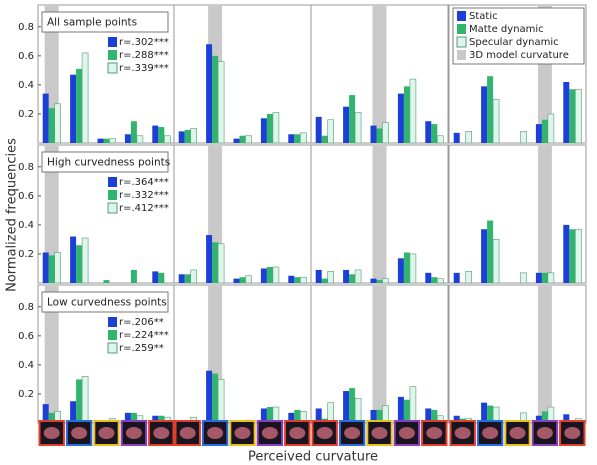 The height and width of the screenshot is (465, 597). What do you see at coordinates (141, 348) in the screenshot?
I see `correlation-label: r=.259**` at bounding box center [141, 348].